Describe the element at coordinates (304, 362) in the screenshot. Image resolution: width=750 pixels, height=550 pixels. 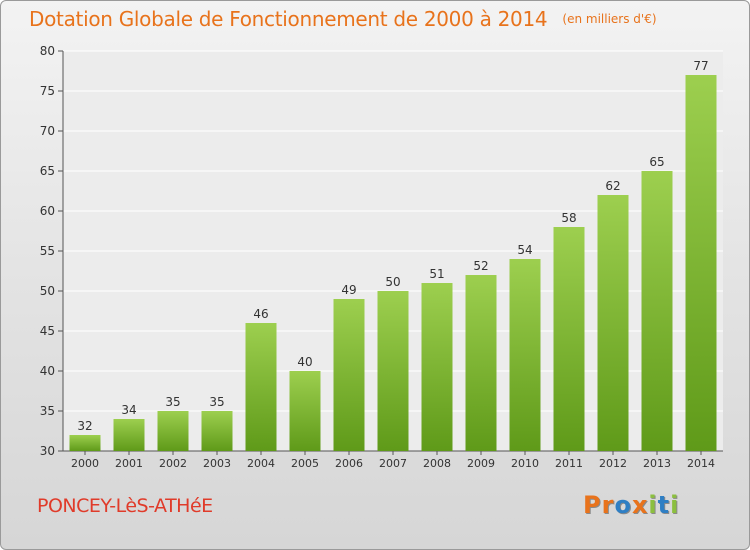
I see `value-label-2005: 40` at that location.